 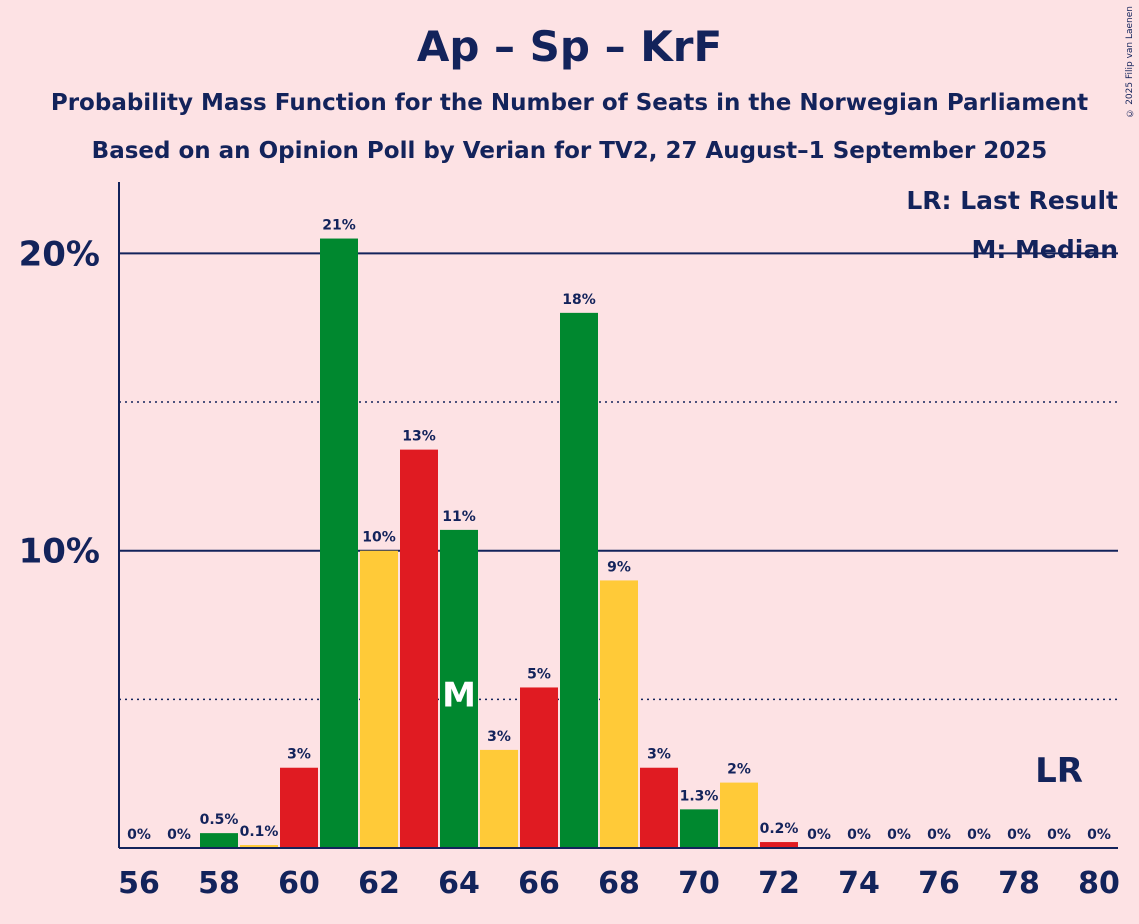 I want to click on data-label-67: 18%, so click(x=579, y=300).